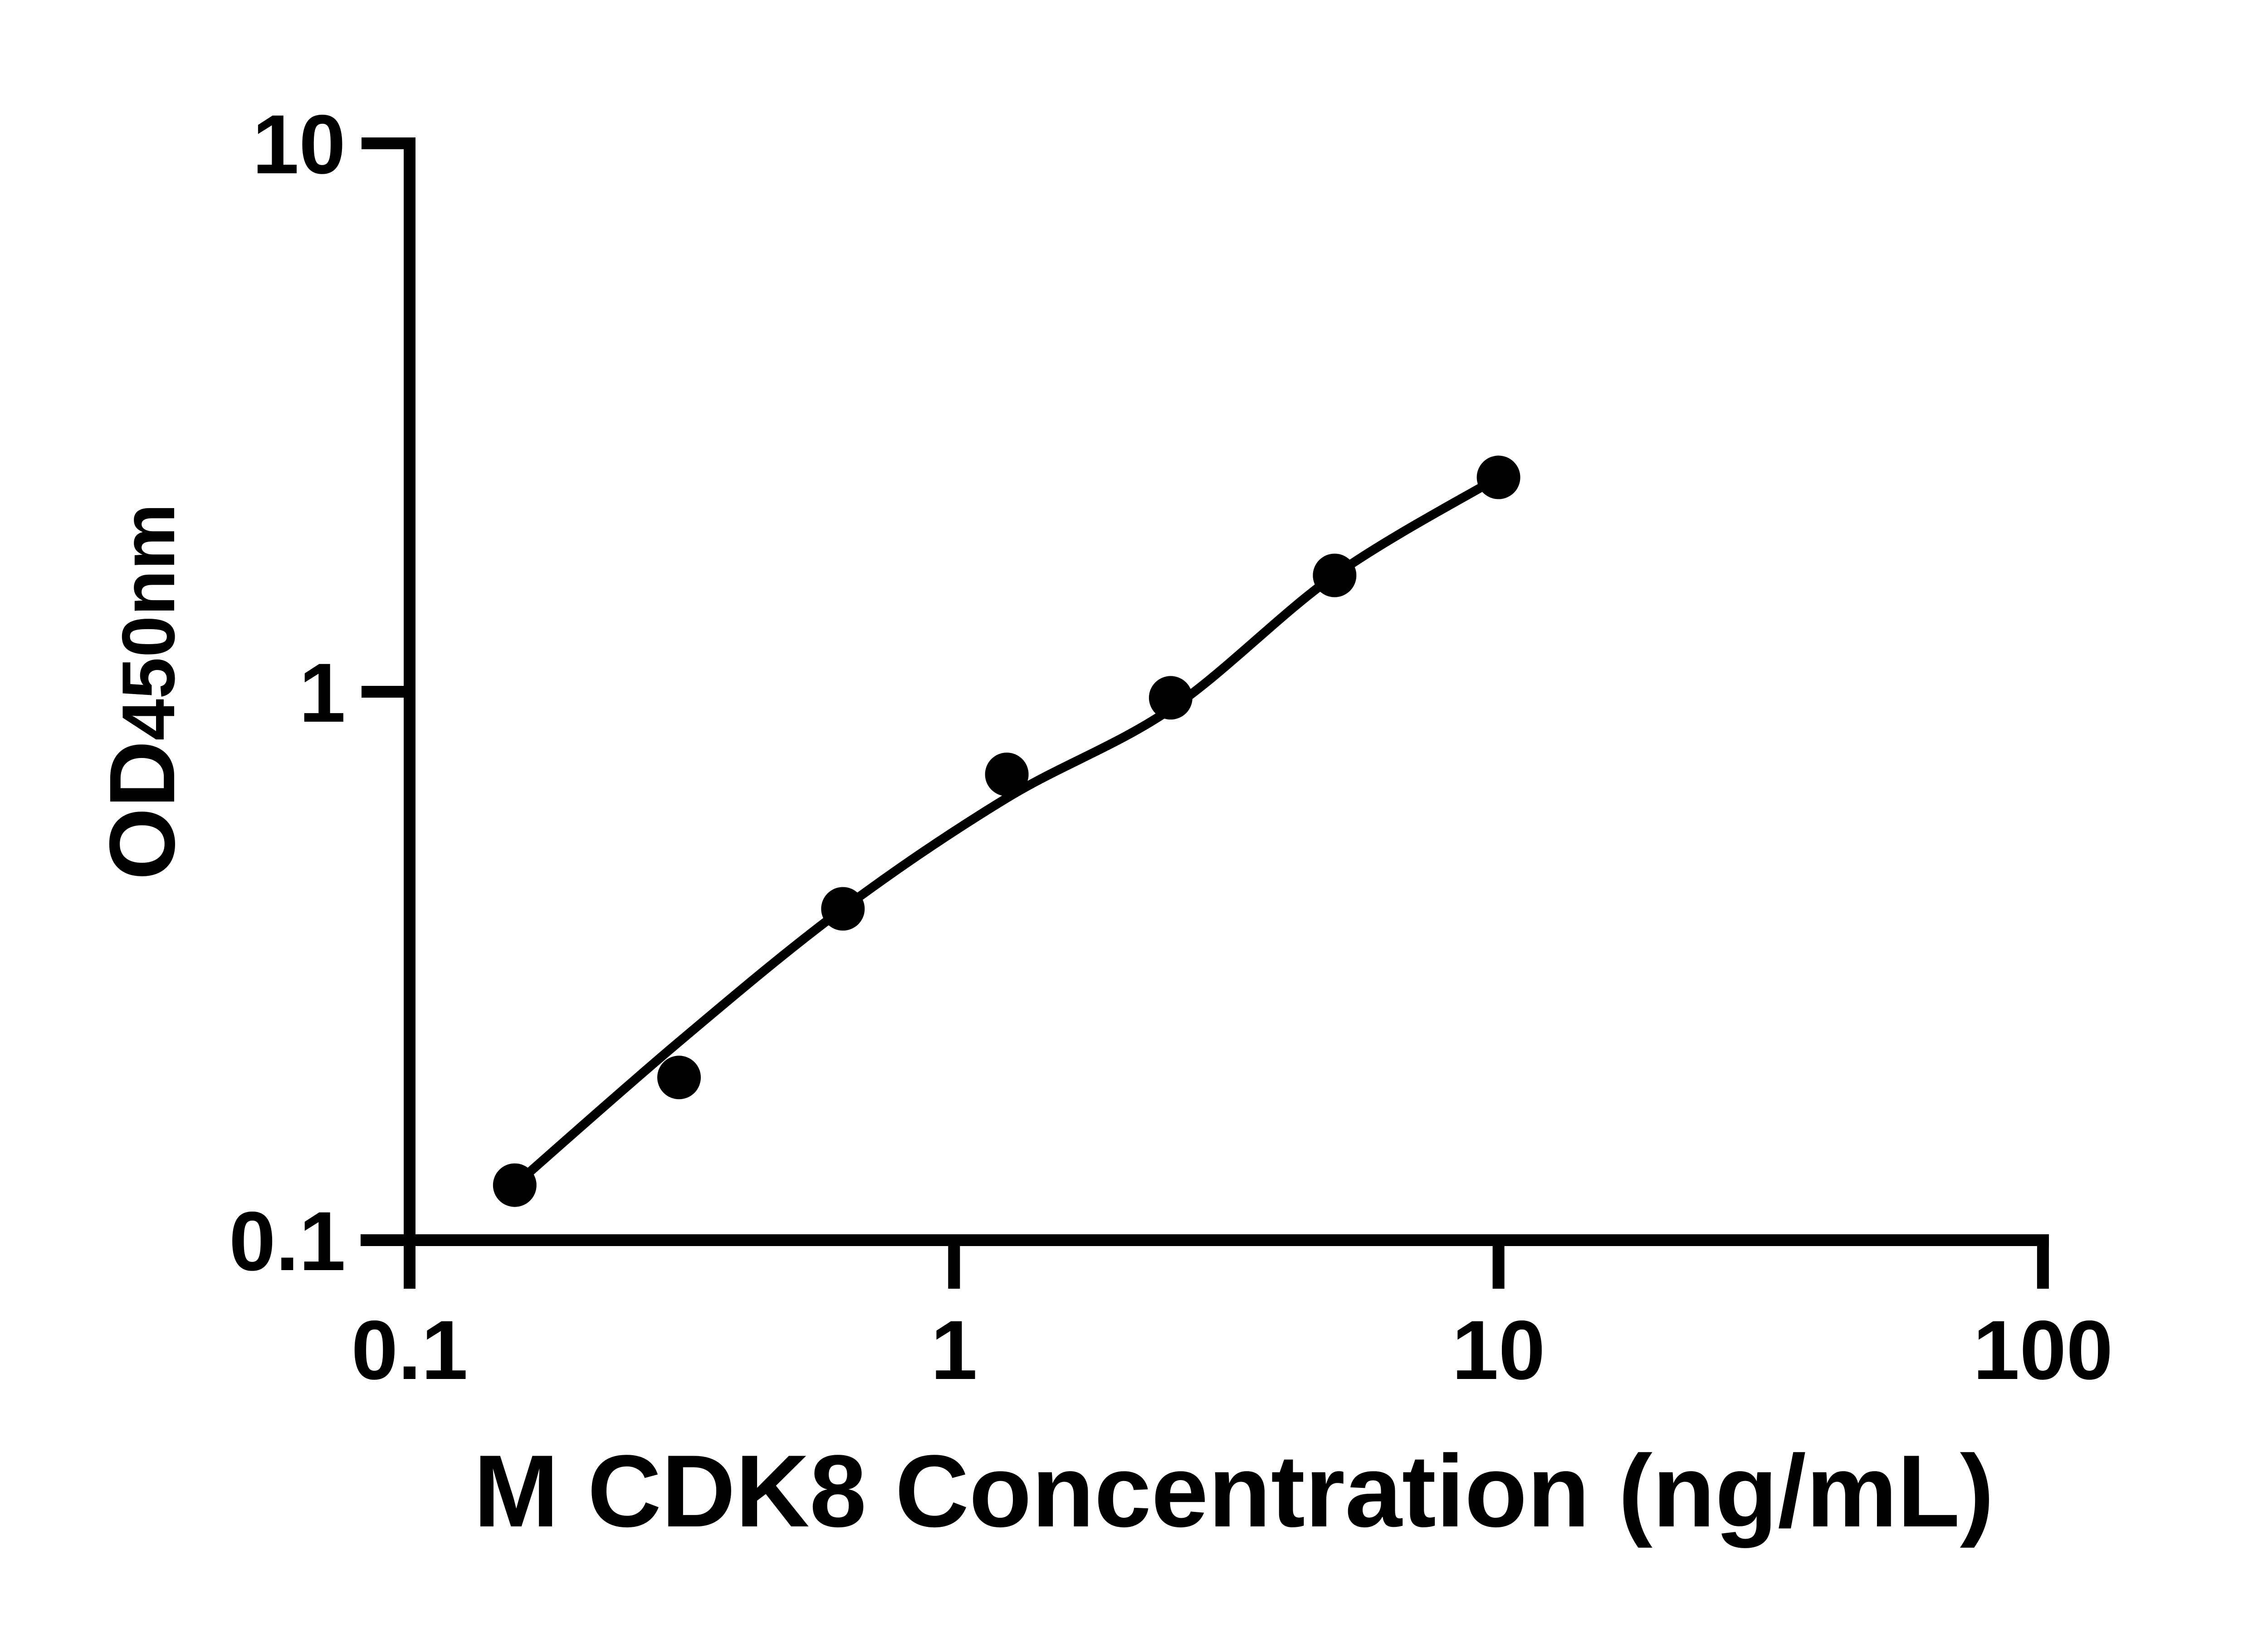 This screenshot has height=1633, width=2268. Describe the element at coordinates (299, 144) in the screenshot. I see `y-tick-label: 10` at that location.